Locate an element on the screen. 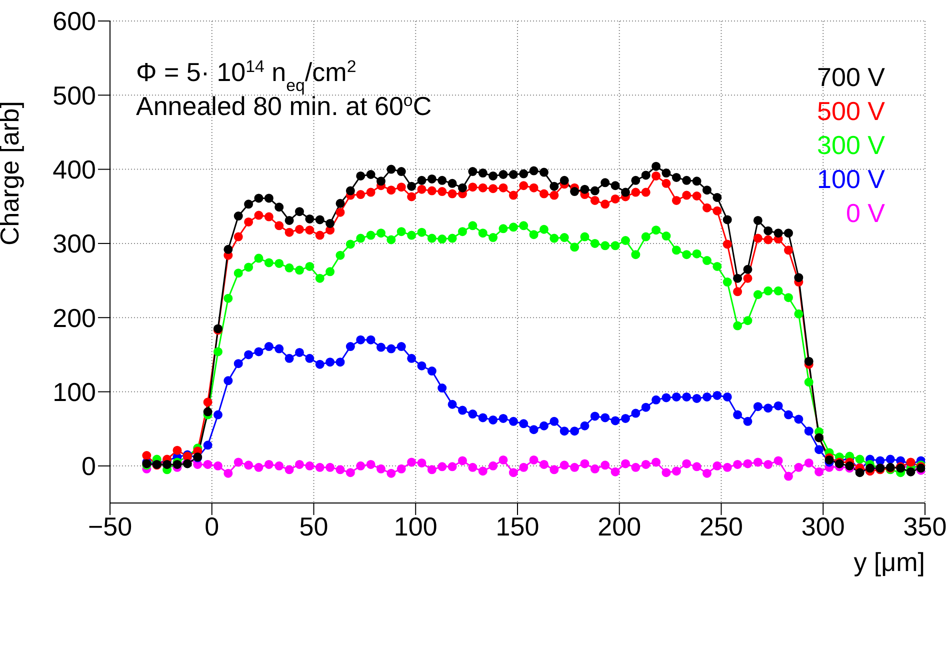 The height and width of the screenshot is (648, 949). text: 500 V is located at coordinates (851, 111).